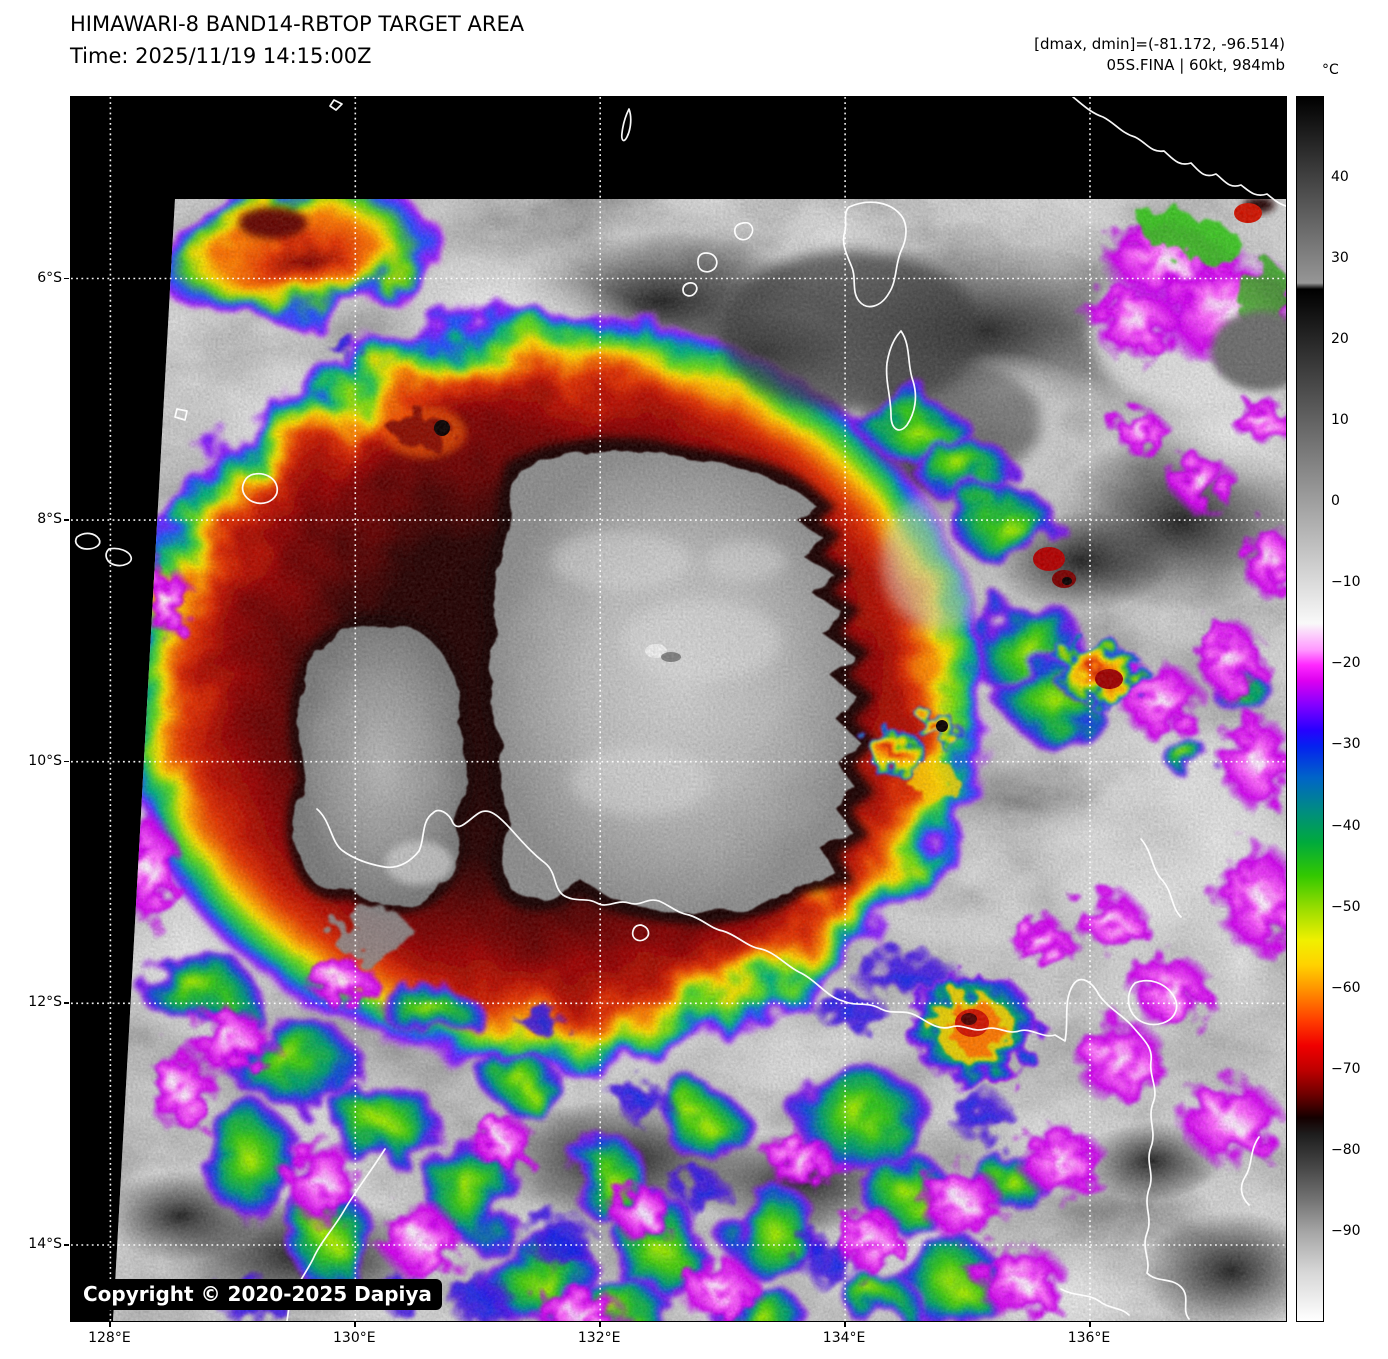 This screenshot has width=1388, height=1359. I want to click on longitude-tick-label: 130°E, so click(354, 1338).